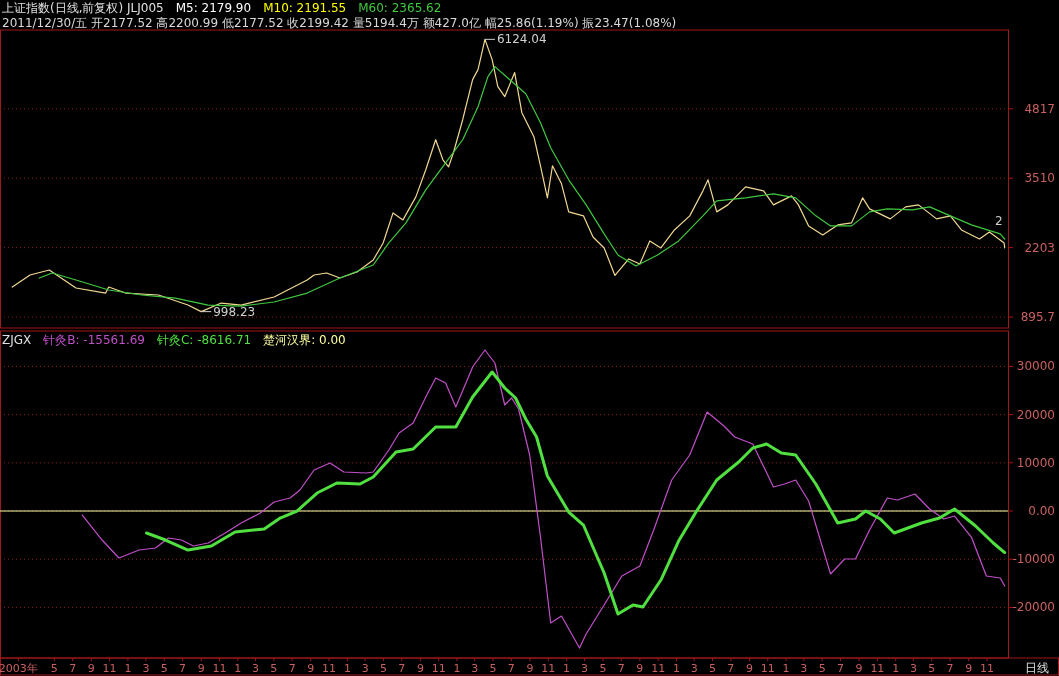 The height and width of the screenshot is (676, 1059). What do you see at coordinates (1039, 108) in the screenshot?
I see `y-tick-label: 4817` at bounding box center [1039, 108].